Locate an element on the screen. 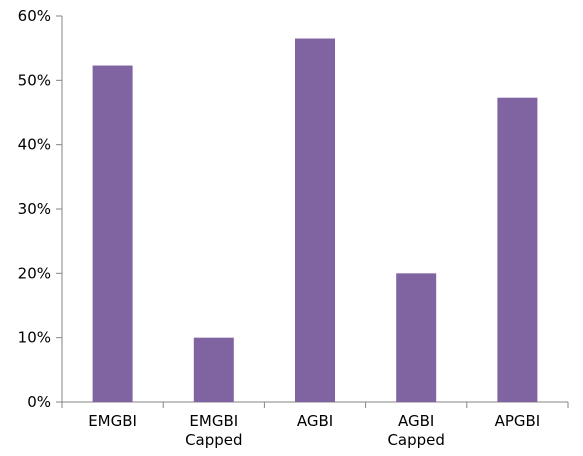  x-tick-label: APGBI is located at coordinates (518, 421).